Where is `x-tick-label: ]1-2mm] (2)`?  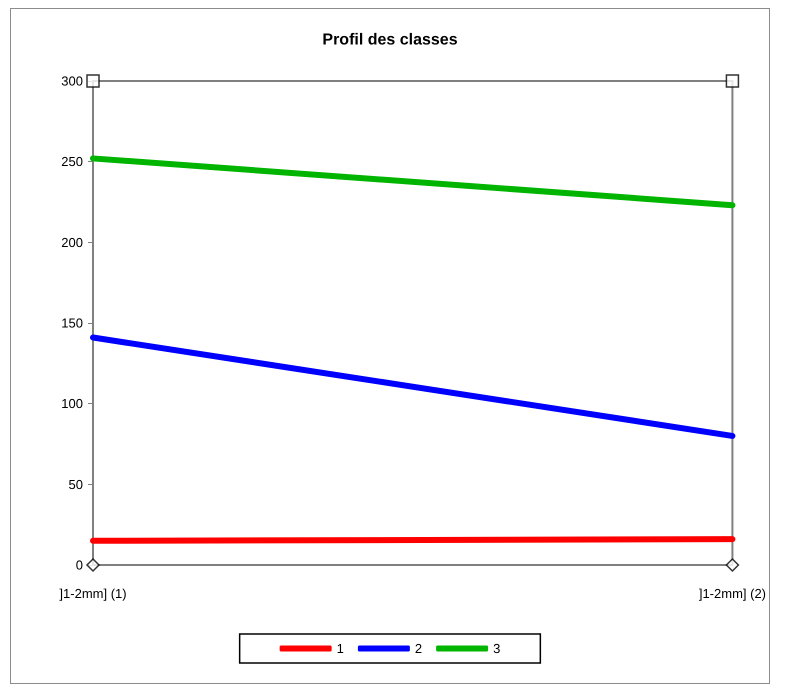 x-tick-label: ]1-2mm] (2) is located at coordinates (732, 593).